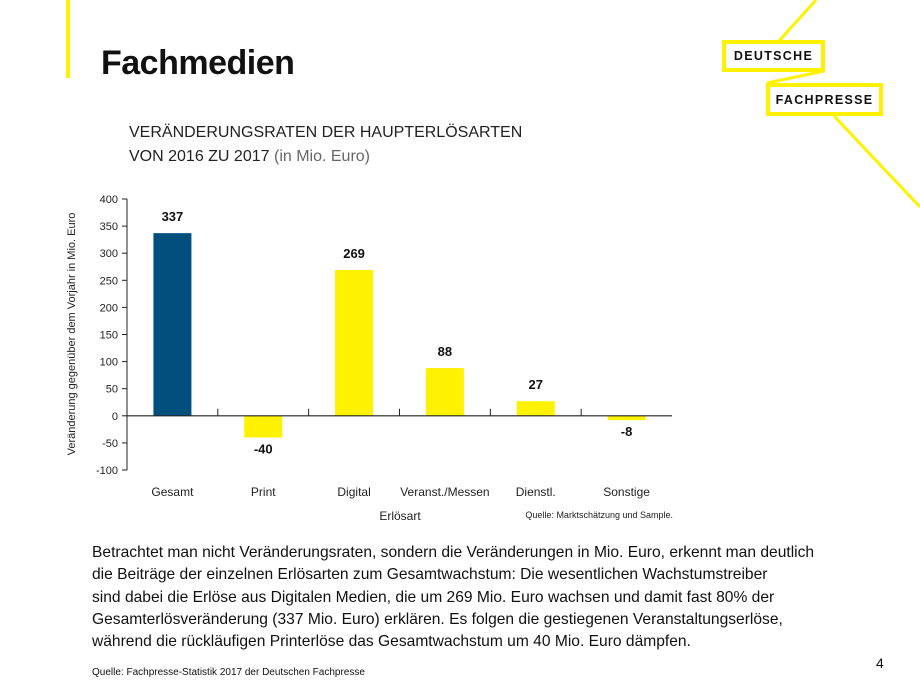 This screenshot has height=692, width=920. I want to click on bar-digital, so click(354, 343).